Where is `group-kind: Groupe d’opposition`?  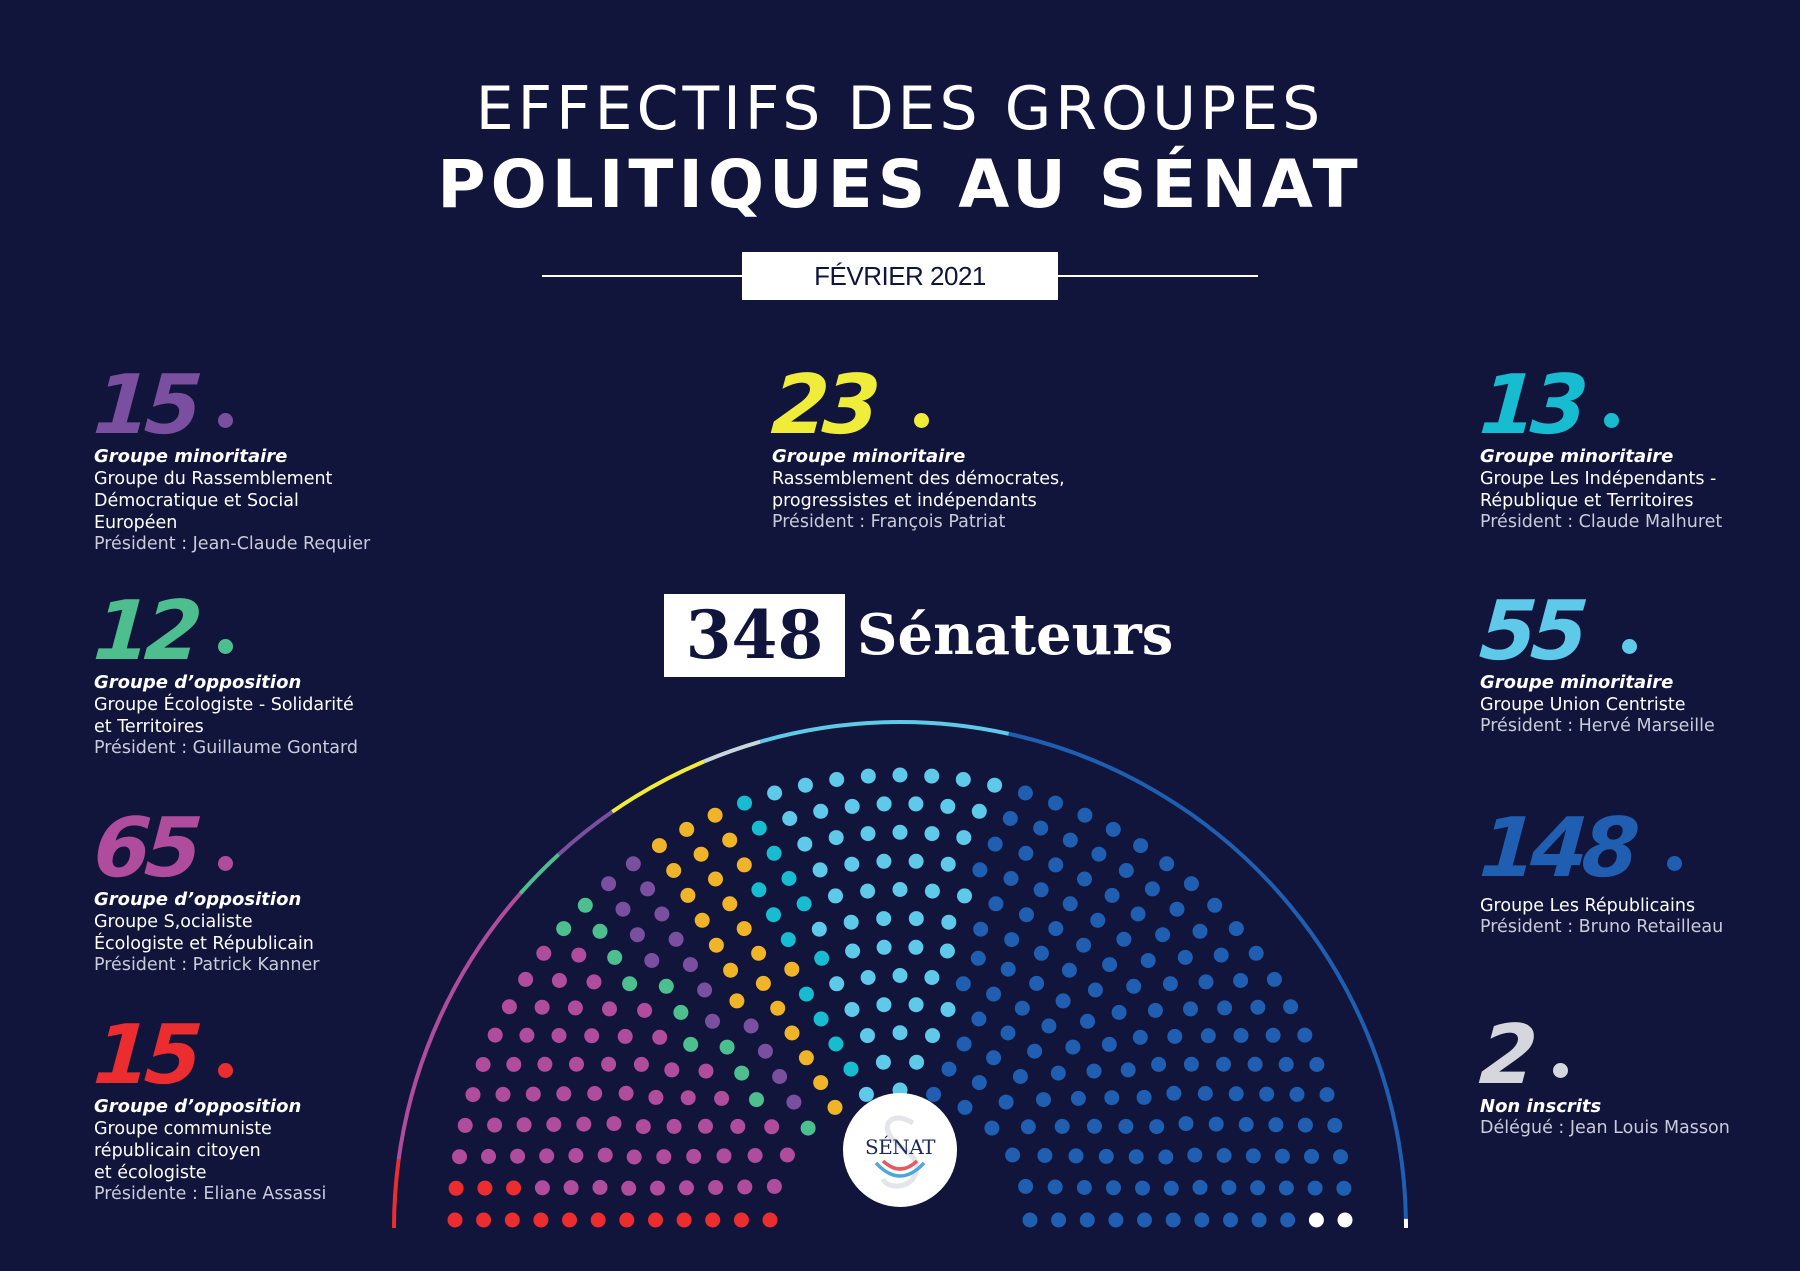
group-kind: Groupe d’opposition is located at coordinates (198, 1106).